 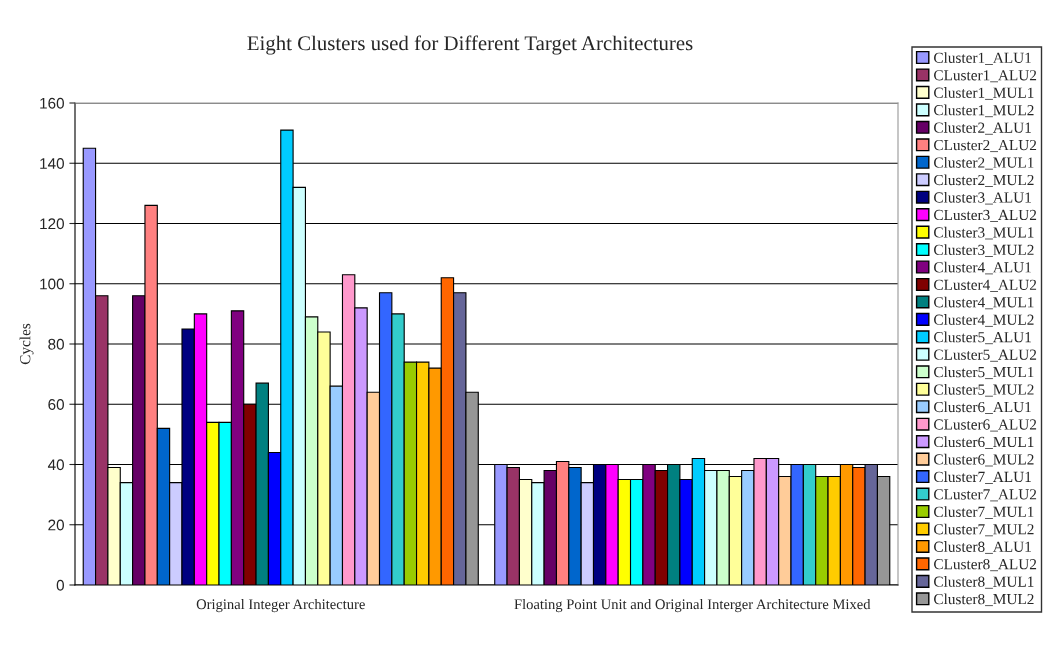 What do you see at coordinates (985, 355) in the screenshot?
I see `legend-label: CLuster5_ALU2` at bounding box center [985, 355].